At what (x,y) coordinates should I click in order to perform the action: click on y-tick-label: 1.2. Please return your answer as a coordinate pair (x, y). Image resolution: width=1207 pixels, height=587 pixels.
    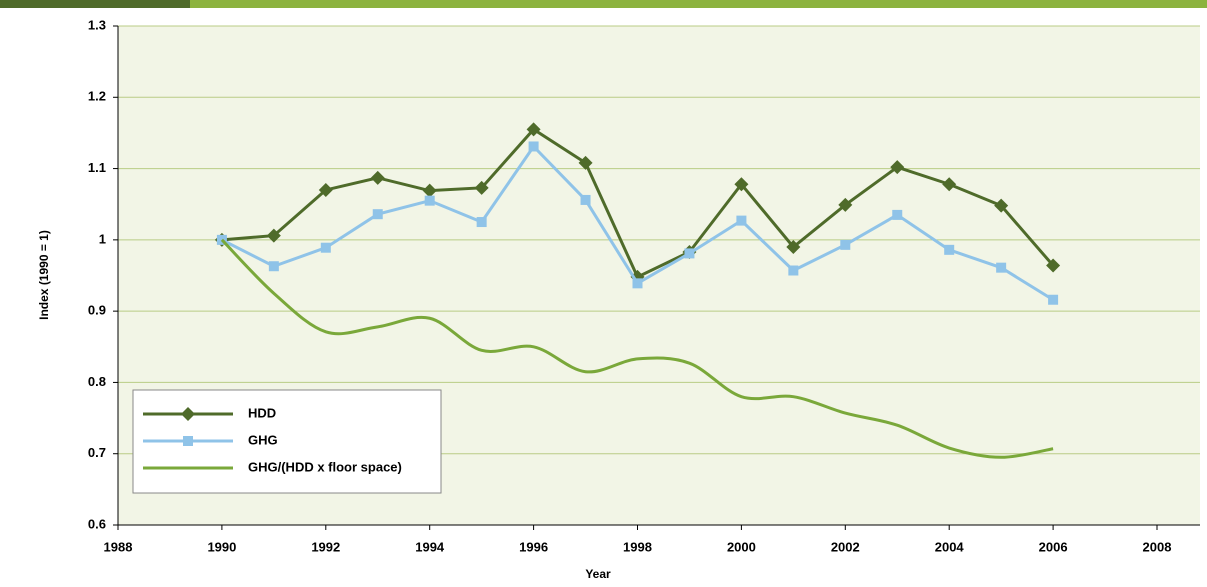
    Looking at the image, I should click on (97, 96).